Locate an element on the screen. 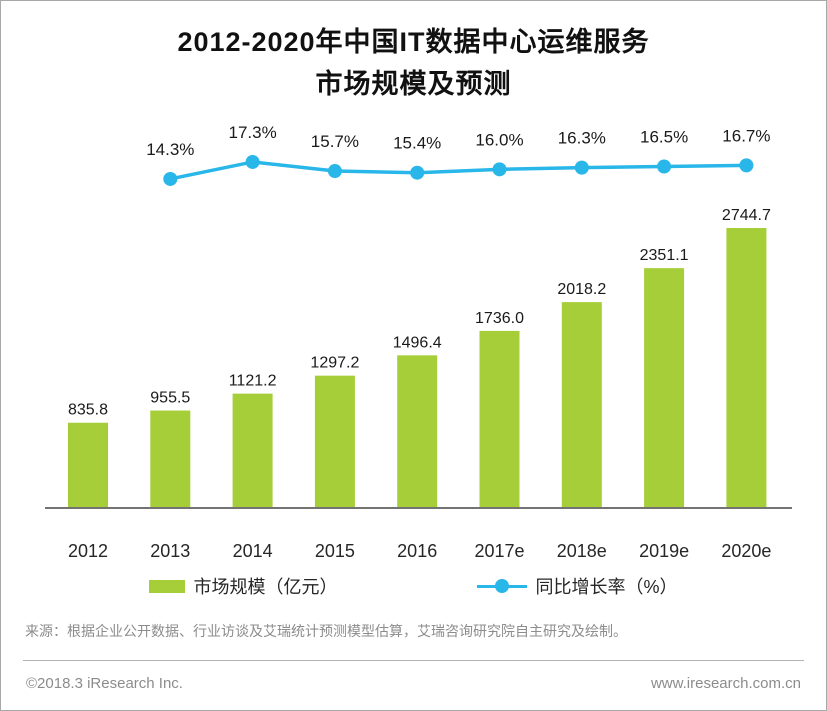 The image size is (827, 711). x-axis-label: 2017e is located at coordinates (499, 551).